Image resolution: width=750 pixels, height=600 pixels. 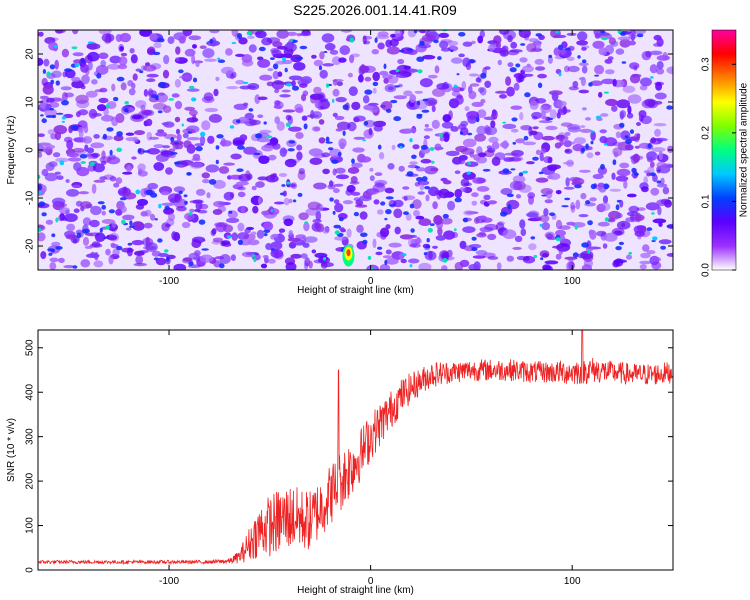 I want to click on colorbar-tick-label: 0.0, so click(x=706, y=270).